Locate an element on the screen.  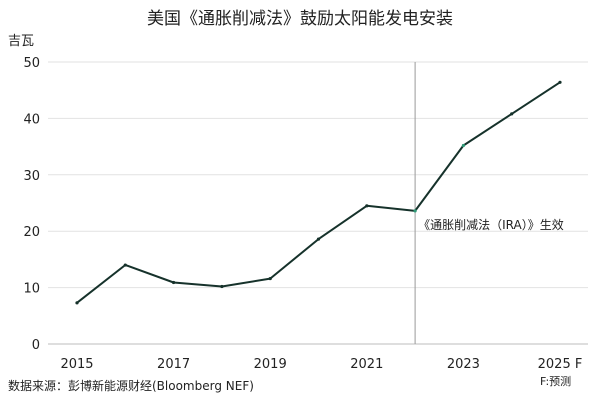
data-point-2023 is located at coordinates (463, 145).